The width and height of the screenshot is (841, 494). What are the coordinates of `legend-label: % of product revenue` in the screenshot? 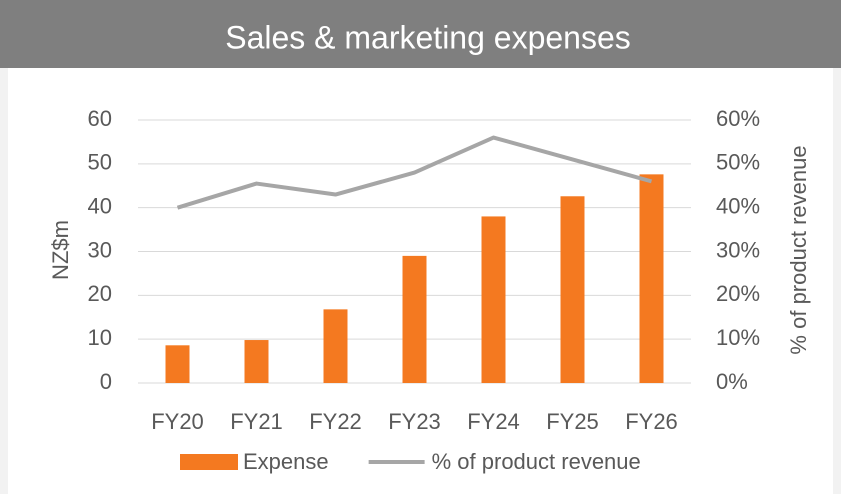 It's located at (536, 461).